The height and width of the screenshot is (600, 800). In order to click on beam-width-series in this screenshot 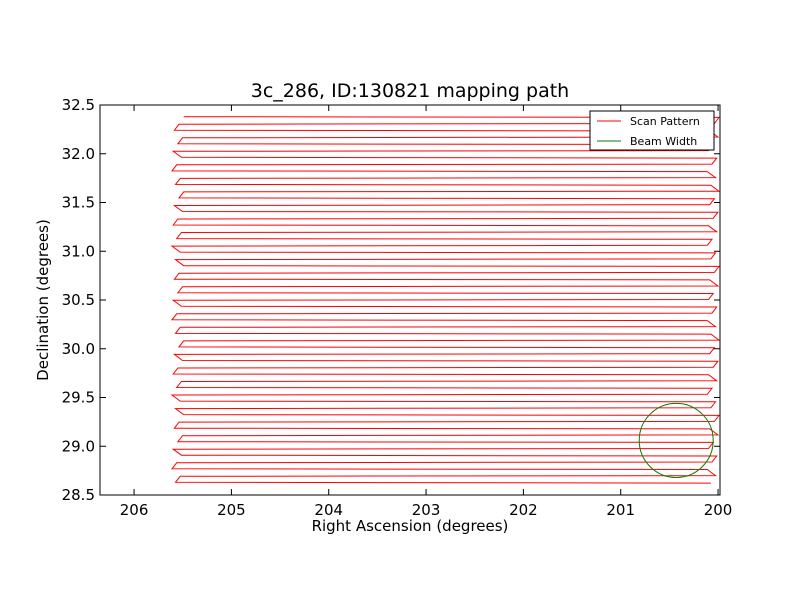, I will do `click(676, 440)`.